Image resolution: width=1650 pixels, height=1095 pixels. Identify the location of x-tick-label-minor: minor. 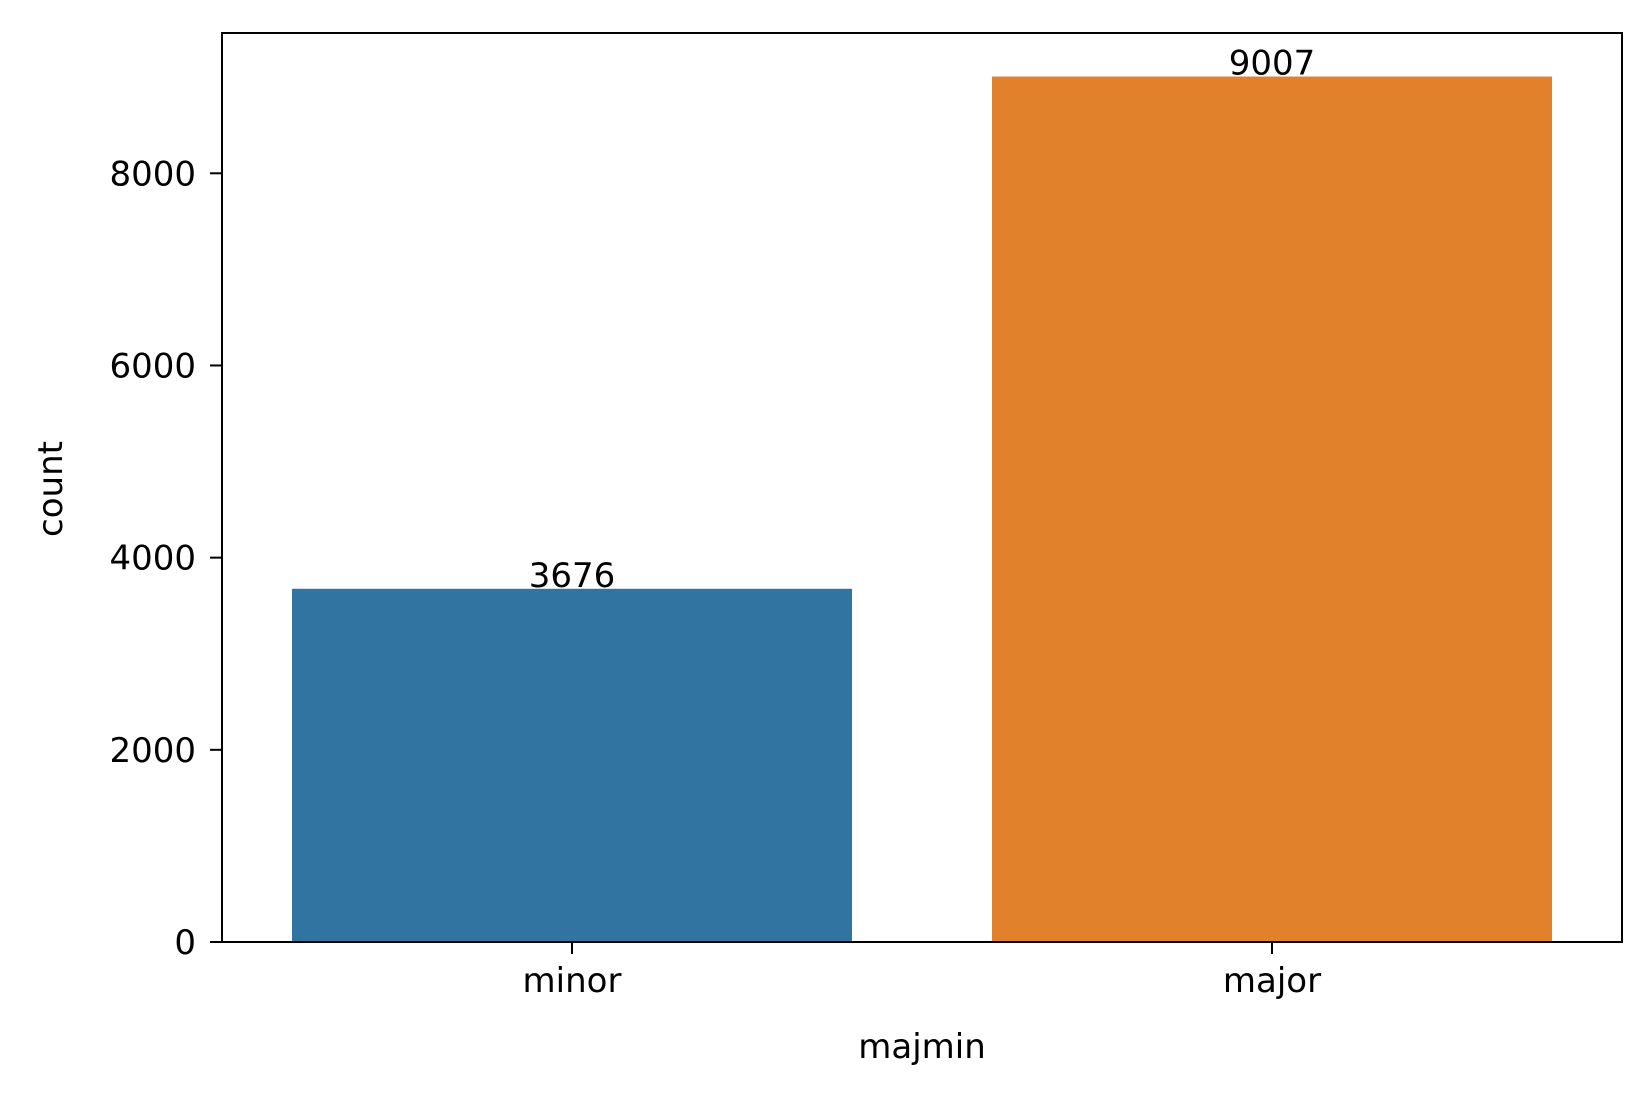
(572, 981).